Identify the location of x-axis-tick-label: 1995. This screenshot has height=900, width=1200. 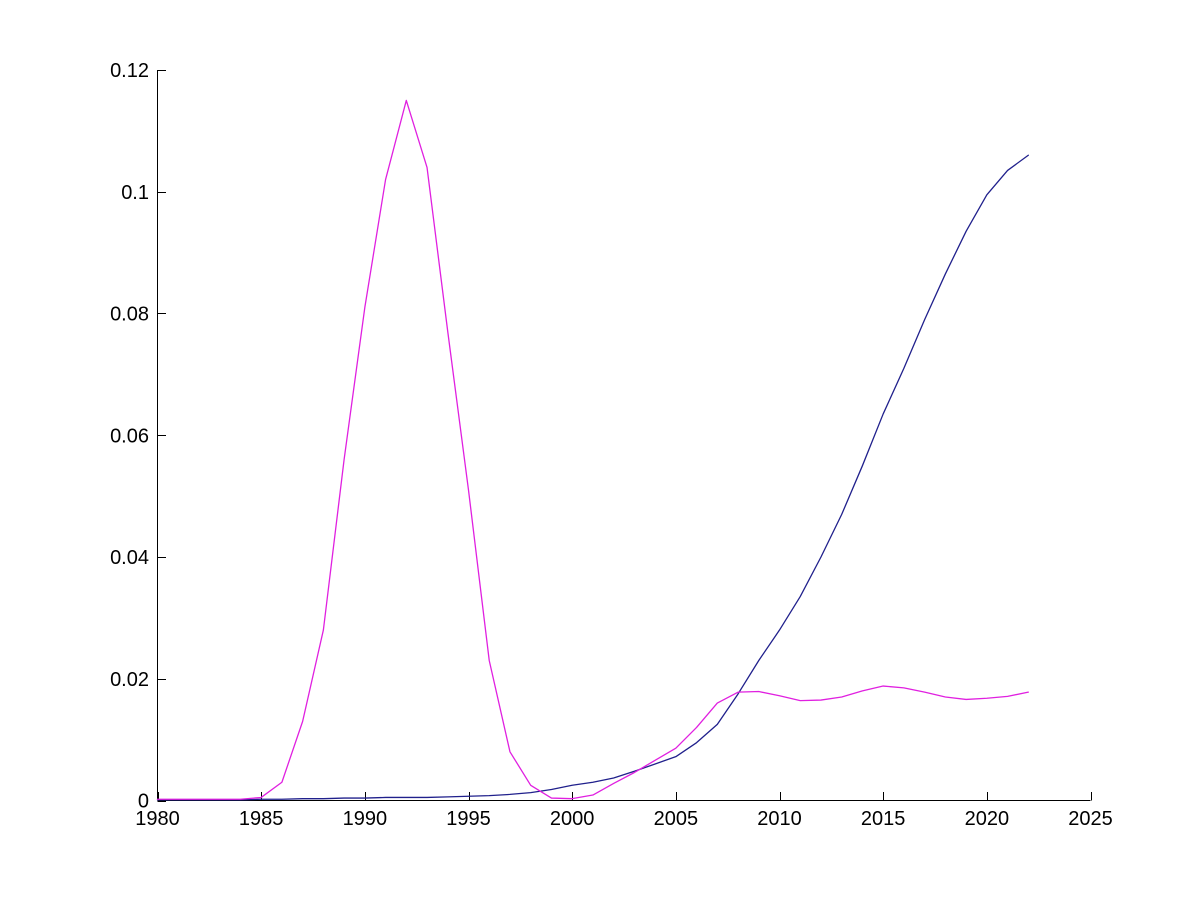
(468, 819).